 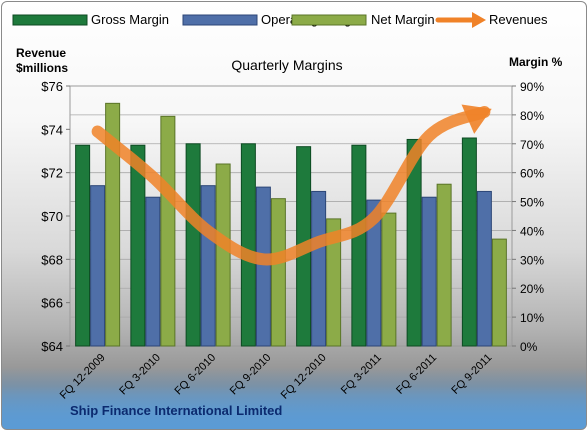 I want to click on left-axis-label-line1: Revenue, so click(x=41, y=53).